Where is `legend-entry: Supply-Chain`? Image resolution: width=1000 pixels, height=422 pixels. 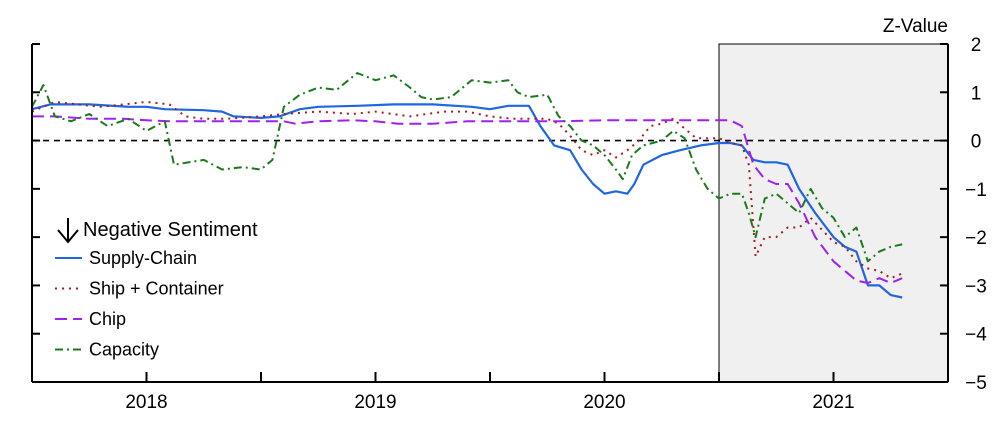
legend-entry: Supply-Chain is located at coordinates (126, 258).